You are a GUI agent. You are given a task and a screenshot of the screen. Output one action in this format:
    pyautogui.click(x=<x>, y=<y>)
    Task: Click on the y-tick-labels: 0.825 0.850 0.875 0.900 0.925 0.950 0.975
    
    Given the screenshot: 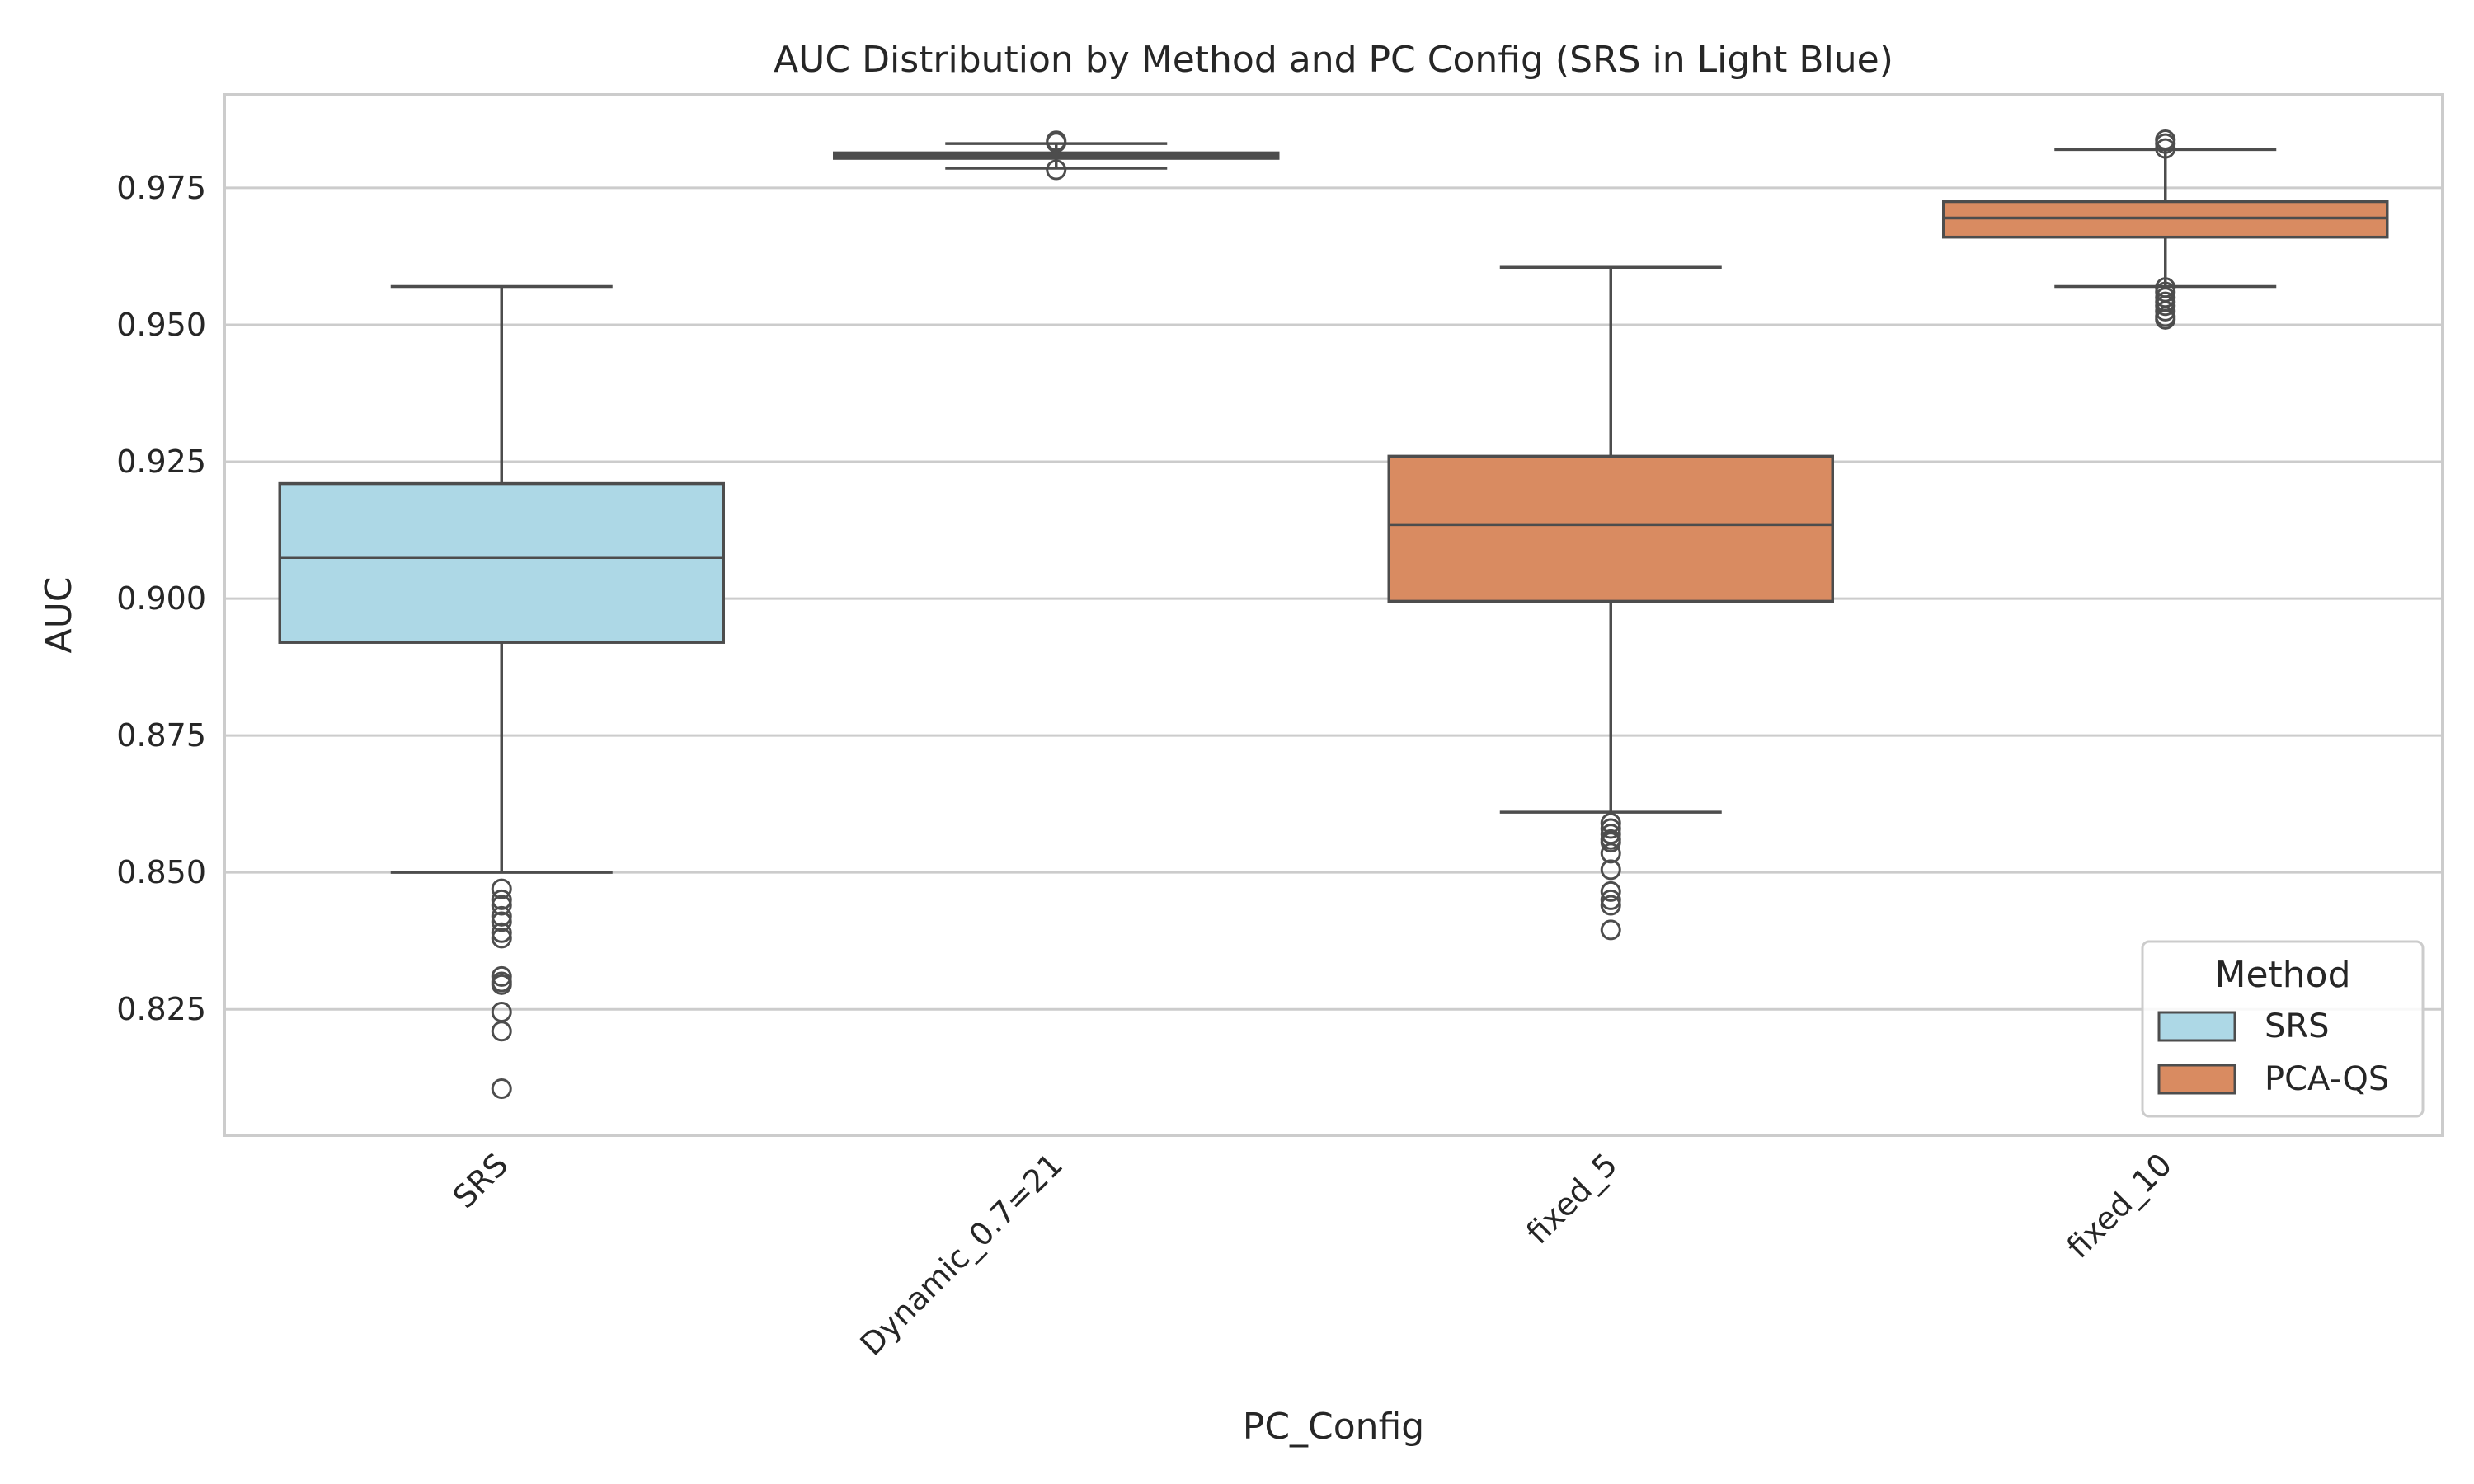 What is the action you would take?
    pyautogui.click(x=161, y=598)
    